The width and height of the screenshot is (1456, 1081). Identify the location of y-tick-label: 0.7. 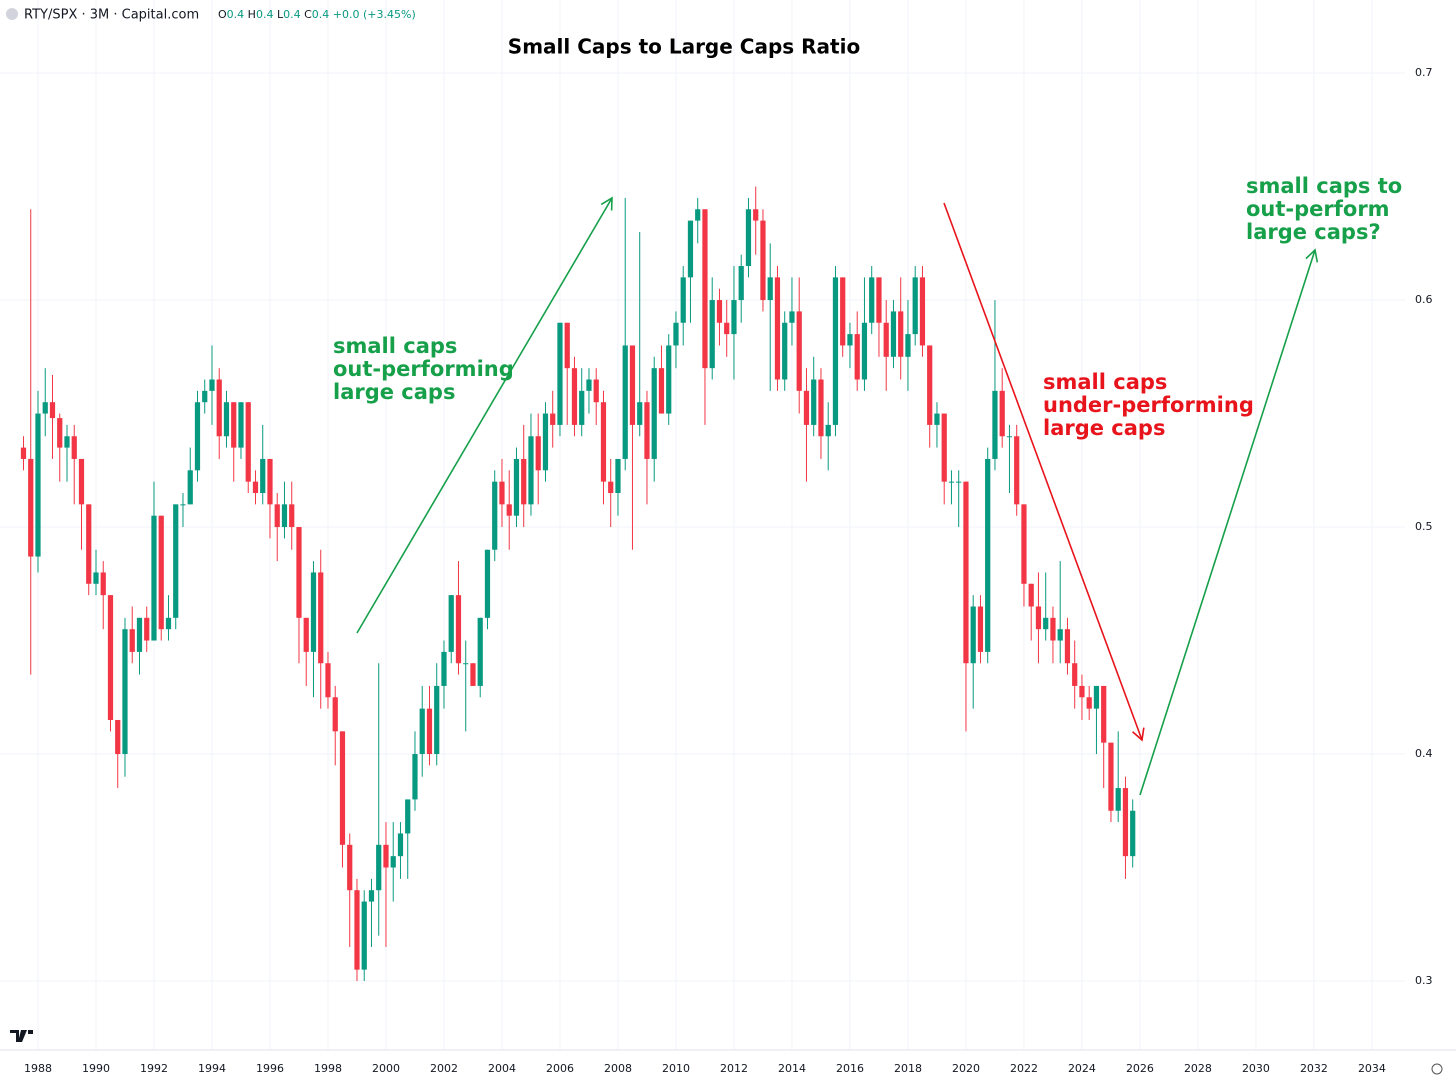
(1424, 72).